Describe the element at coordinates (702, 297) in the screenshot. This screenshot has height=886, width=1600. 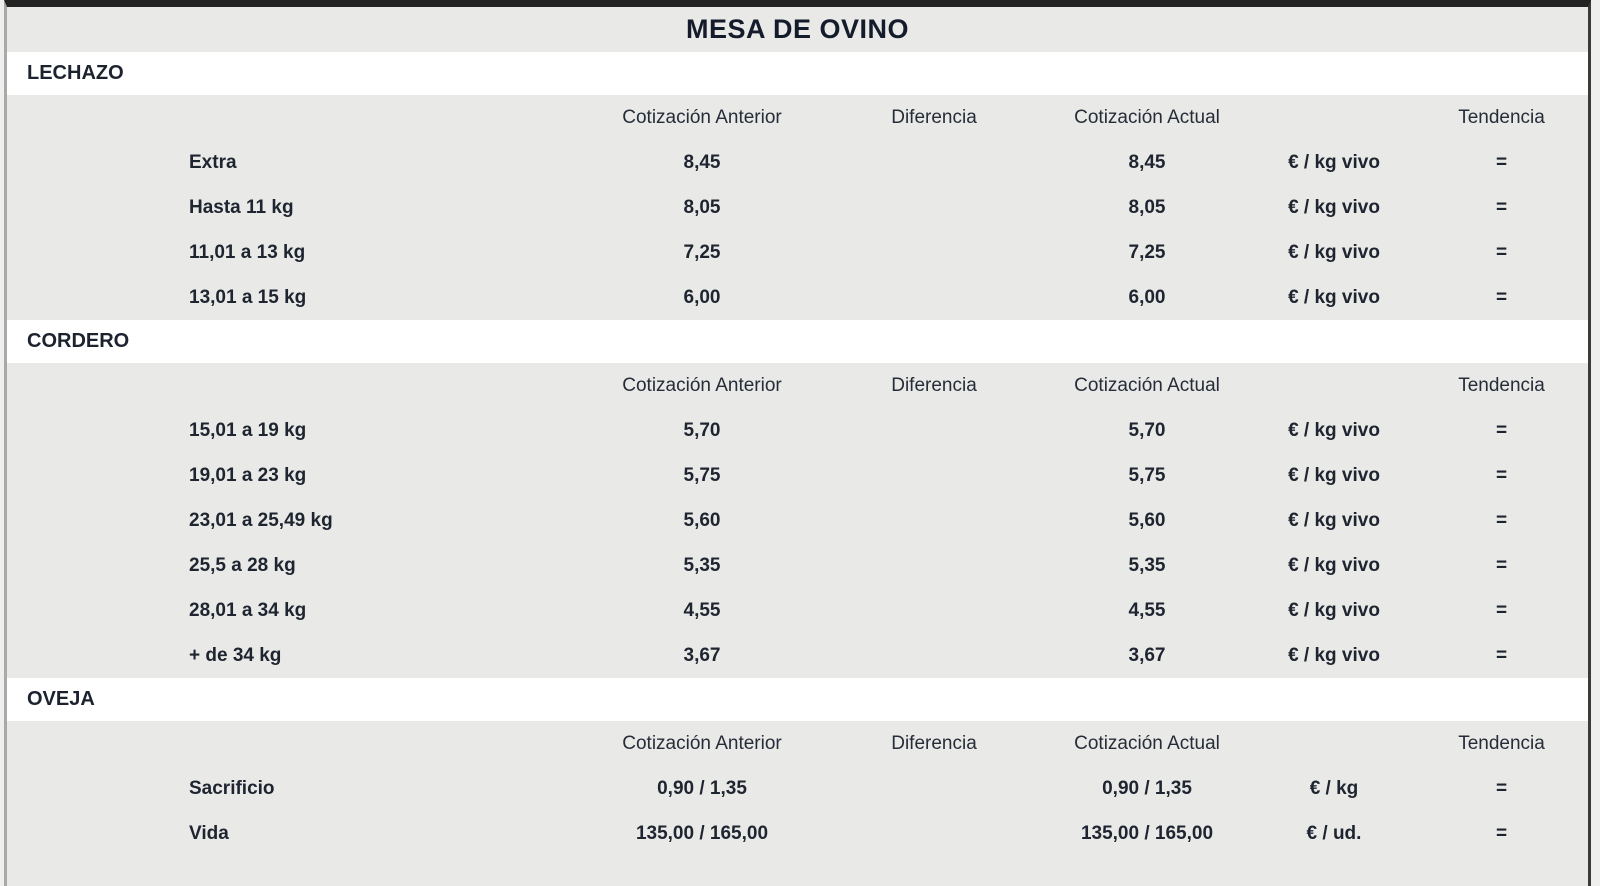
I see `cell-anterior: 6,00` at that location.